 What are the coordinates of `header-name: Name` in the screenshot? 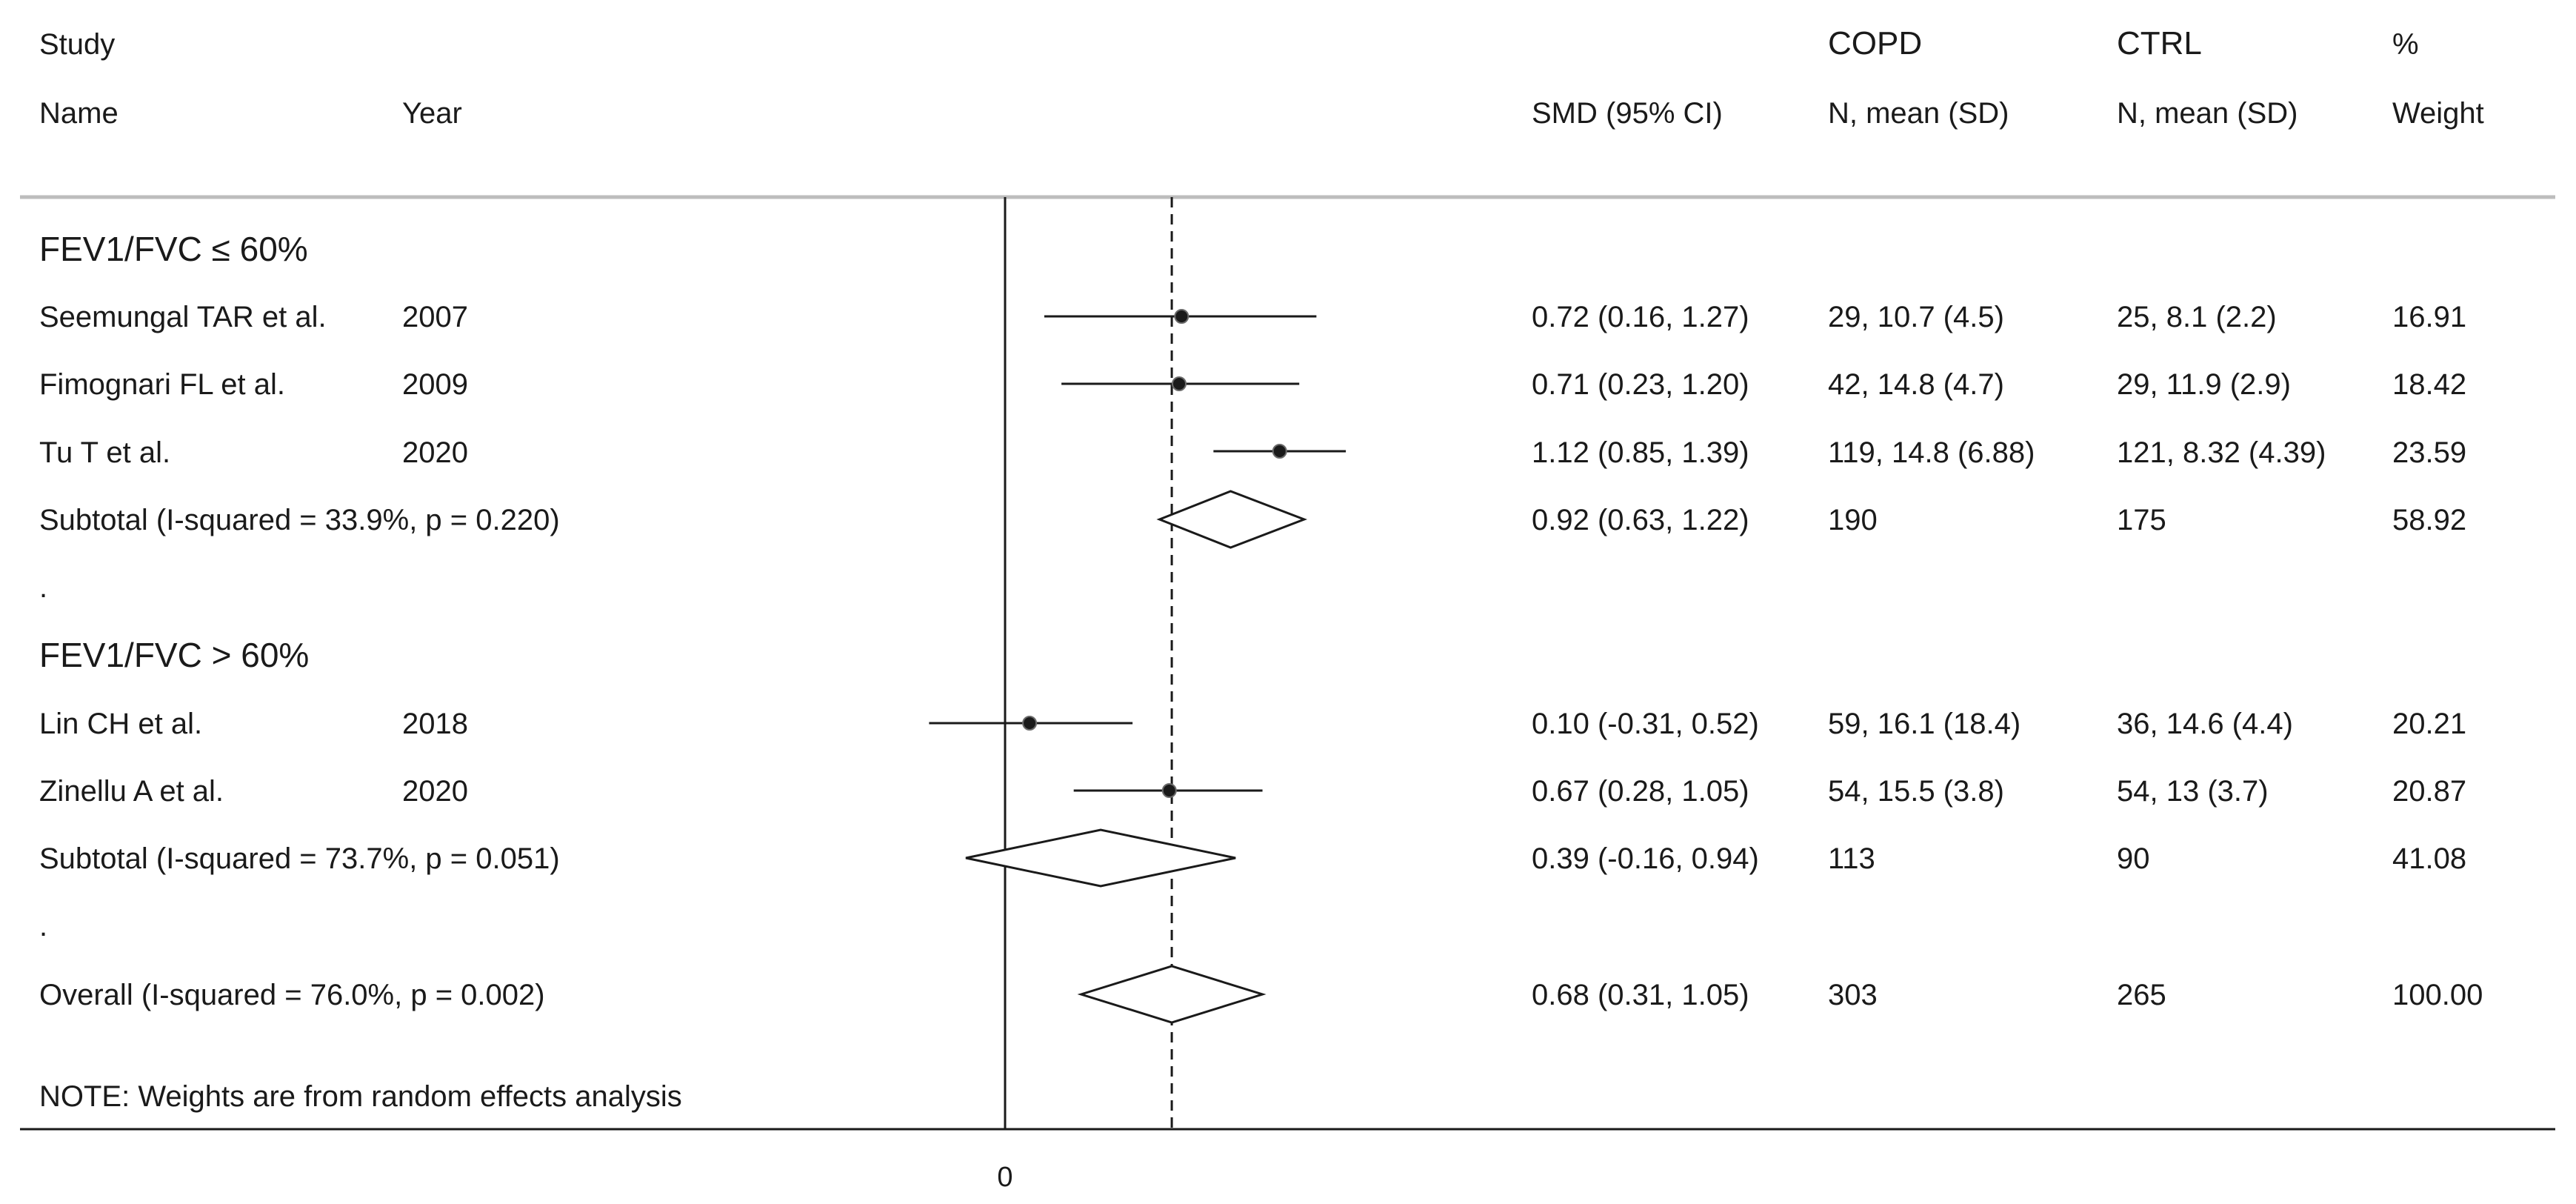 It's located at (79, 113).